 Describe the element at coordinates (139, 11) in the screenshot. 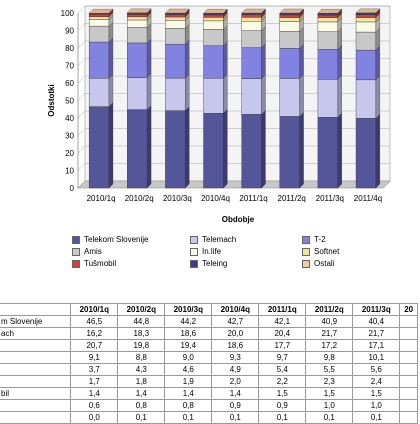

I see `bar-top` at that location.